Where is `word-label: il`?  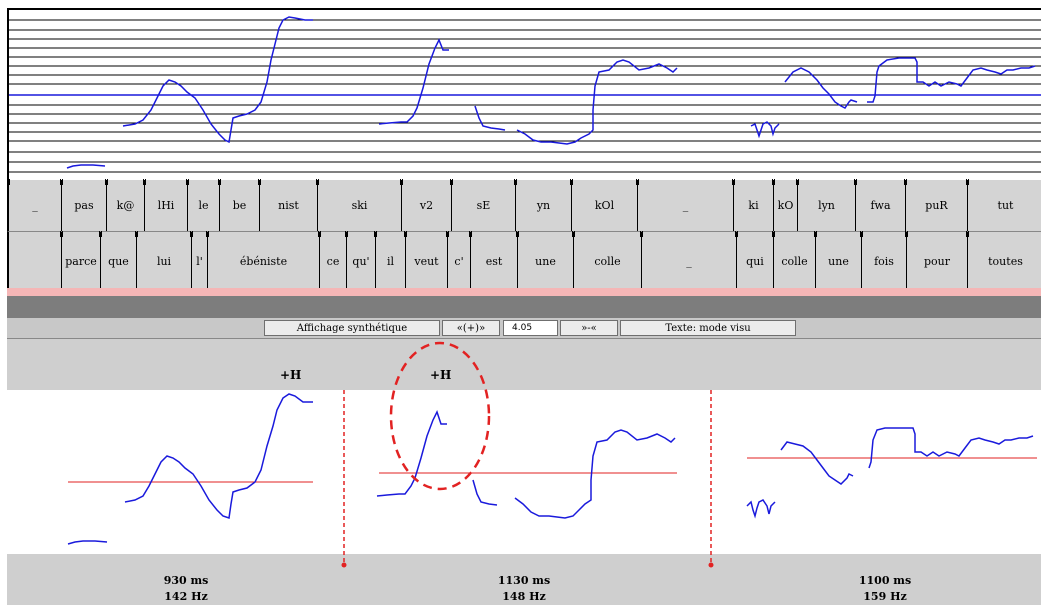 word-label: il is located at coordinates (390, 261).